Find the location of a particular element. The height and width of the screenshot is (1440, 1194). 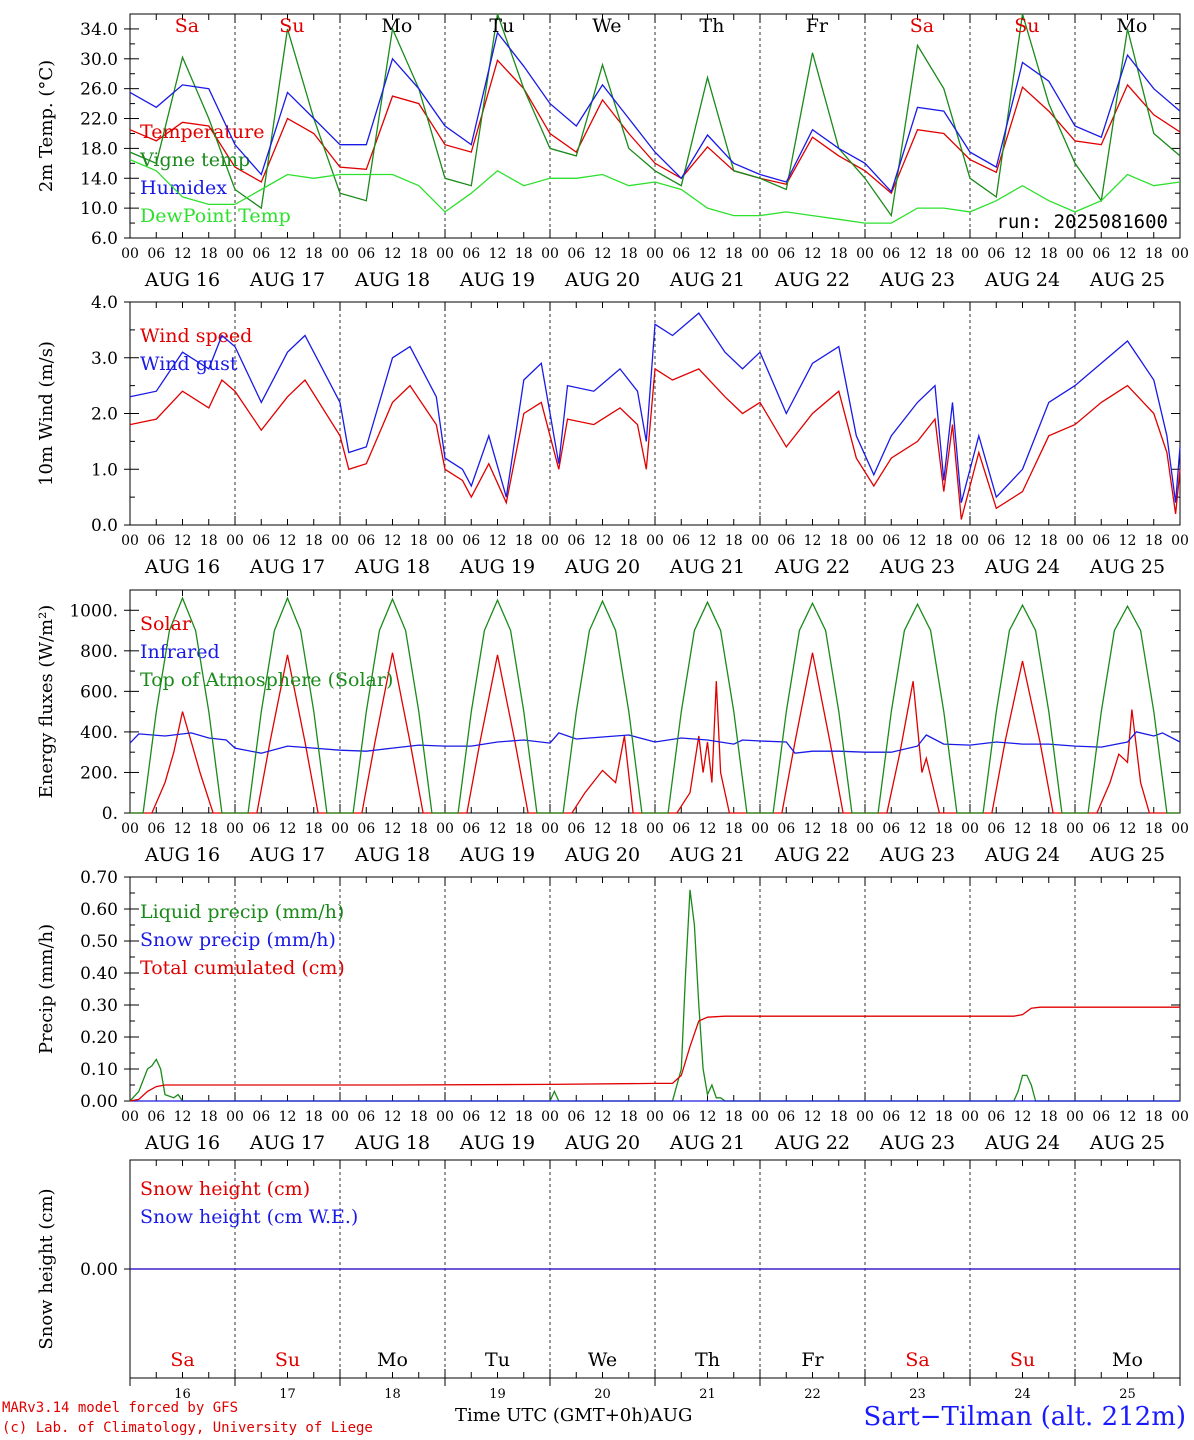

y-tick-label: 26.0 is located at coordinates (99, 90).